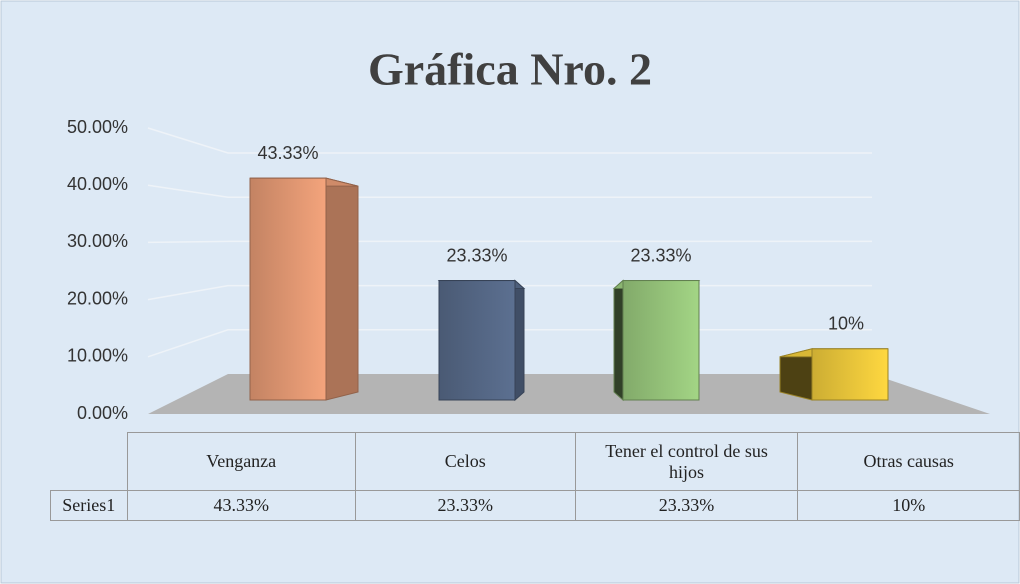 This screenshot has width=1020, height=584. I want to click on chart-title: Gráfica Nro. 2, so click(510, 69).